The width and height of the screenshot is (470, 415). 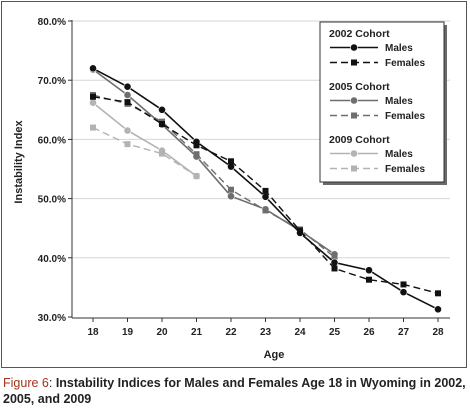 I want to click on 2009-cohort-females-series, so click(x=145, y=152).